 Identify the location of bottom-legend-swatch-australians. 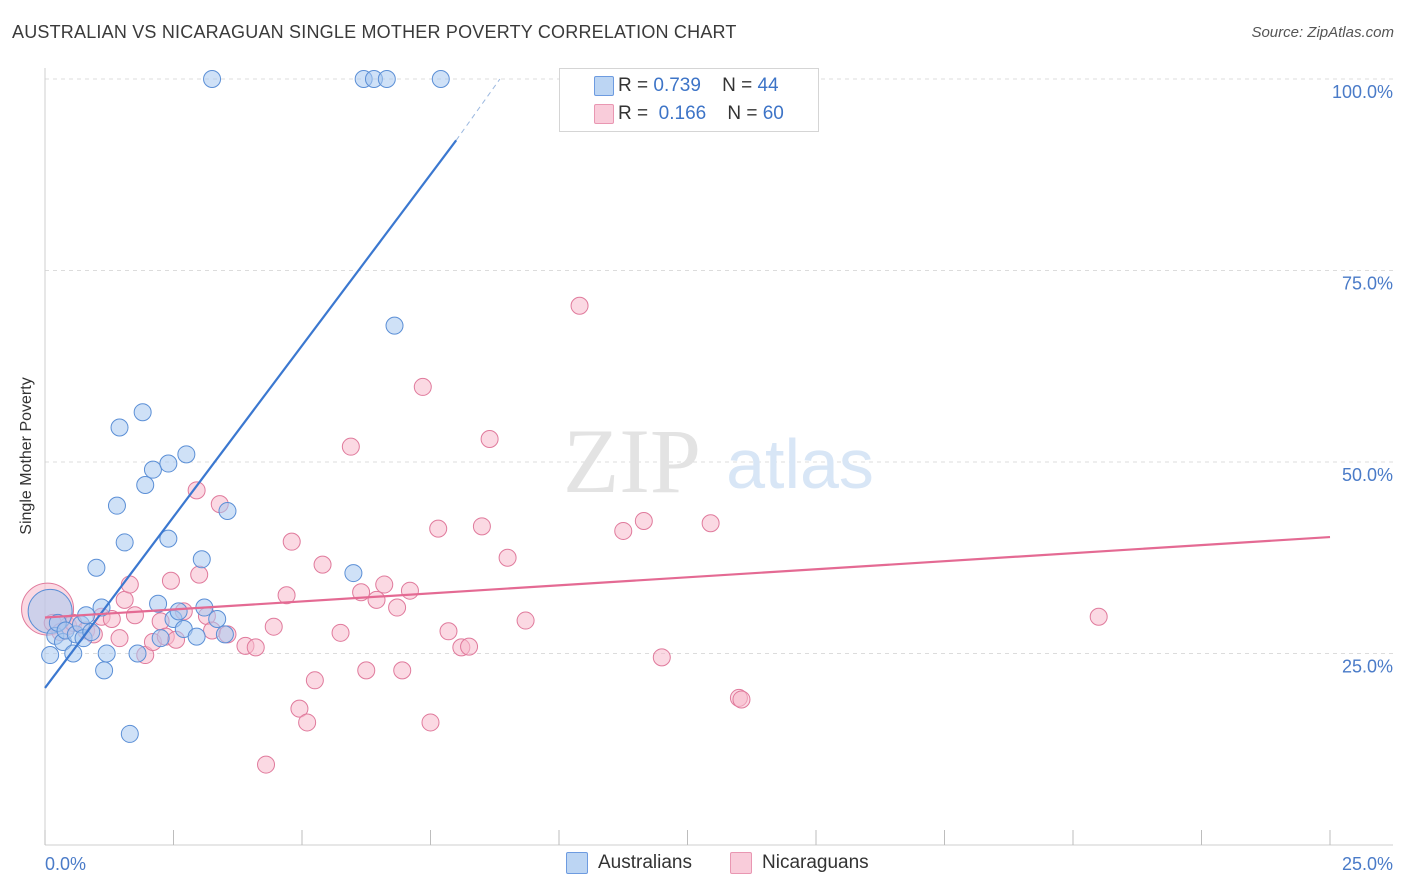
(577, 863).